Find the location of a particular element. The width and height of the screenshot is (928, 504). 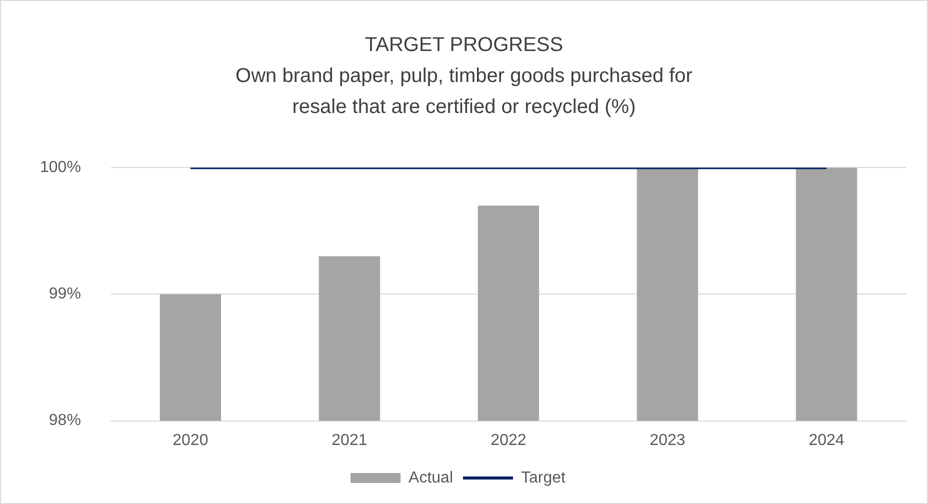

legend-label: Target is located at coordinates (543, 477).